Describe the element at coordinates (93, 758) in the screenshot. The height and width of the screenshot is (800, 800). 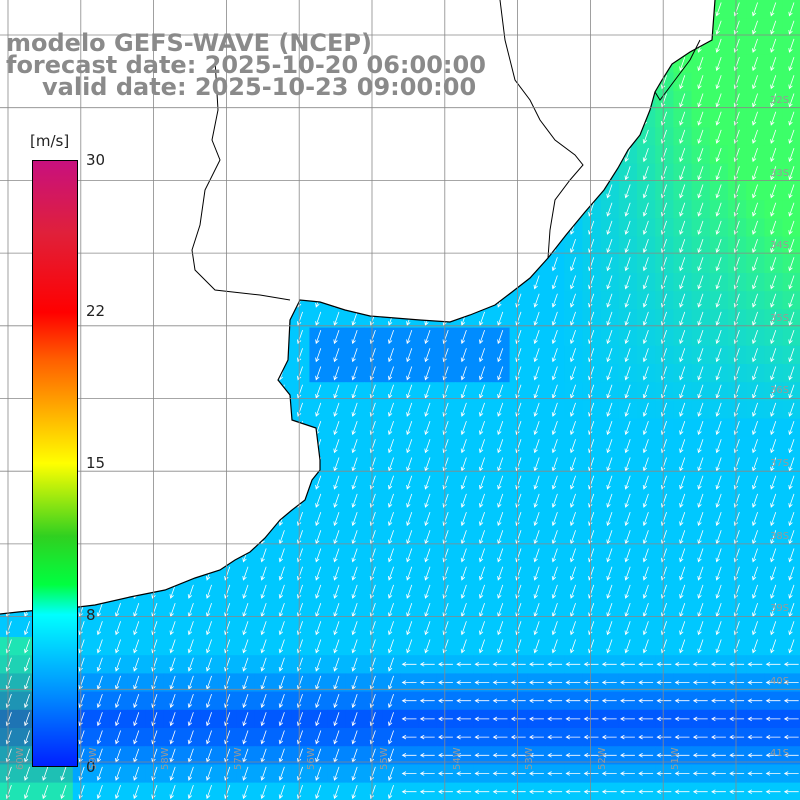
I see `lon-label-59w: 59W` at that location.